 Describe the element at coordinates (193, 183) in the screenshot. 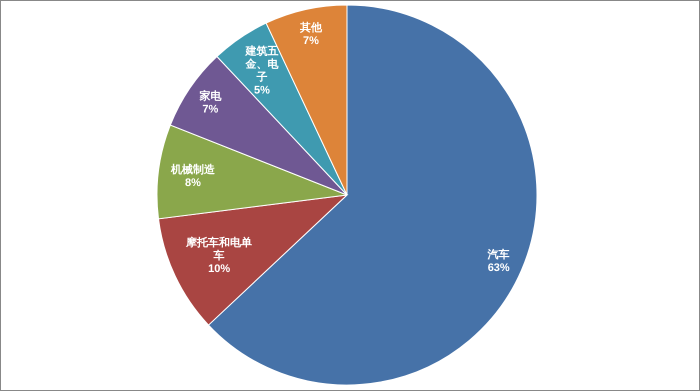

I see `data-label: 8%` at that location.